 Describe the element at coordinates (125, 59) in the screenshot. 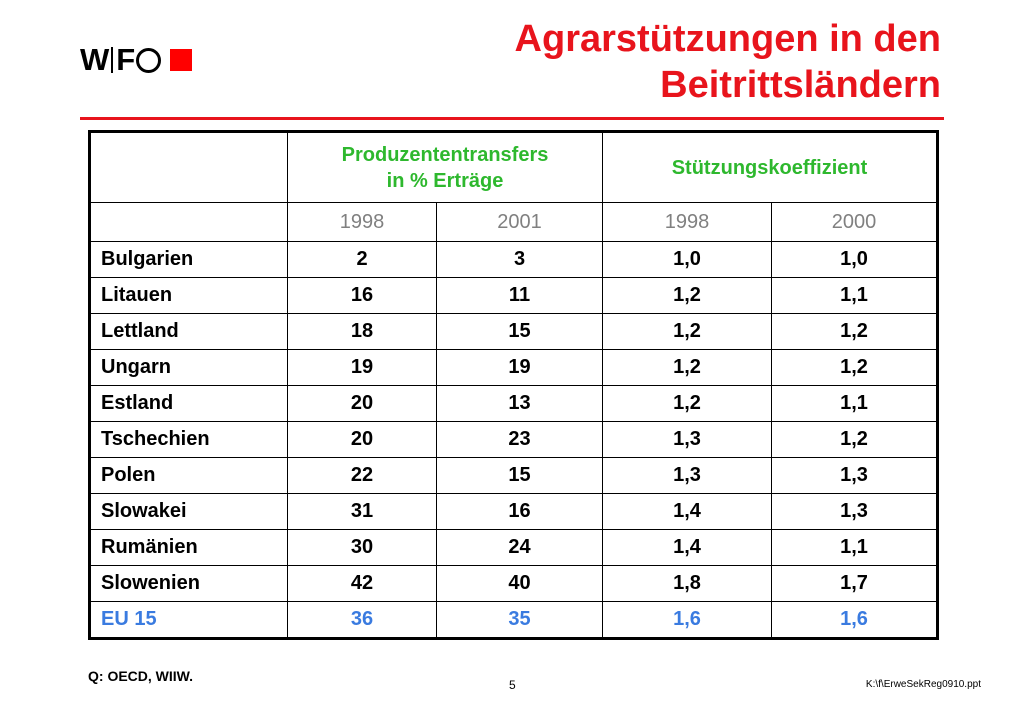

I see `logo-letter-f: F` at that location.